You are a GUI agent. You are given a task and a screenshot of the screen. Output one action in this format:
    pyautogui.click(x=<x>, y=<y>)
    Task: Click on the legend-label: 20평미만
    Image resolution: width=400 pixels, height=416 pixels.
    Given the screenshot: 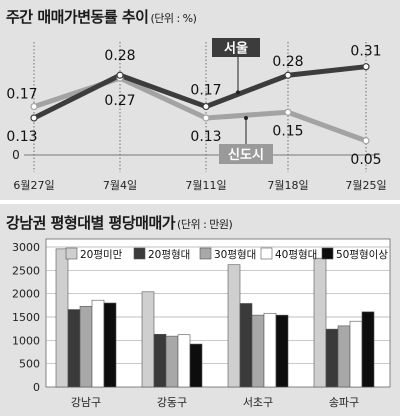 What is the action you would take?
    pyautogui.click(x=101, y=255)
    